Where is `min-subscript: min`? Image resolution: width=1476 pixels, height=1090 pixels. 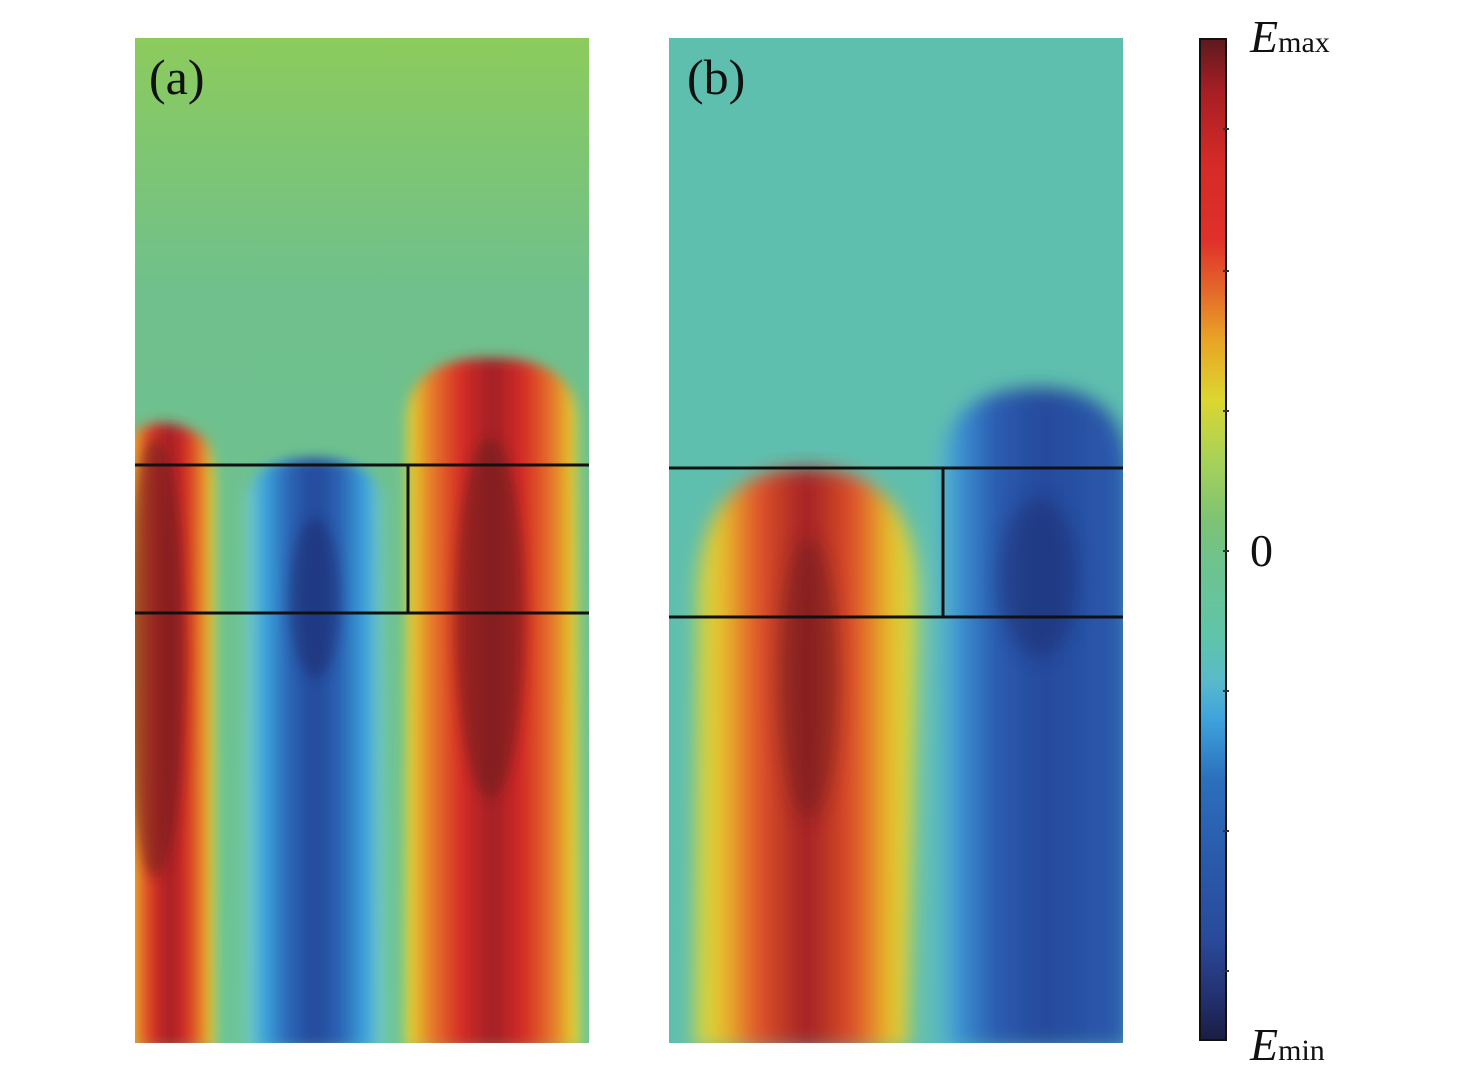 min-subscript: min is located at coordinates (1301, 1050).